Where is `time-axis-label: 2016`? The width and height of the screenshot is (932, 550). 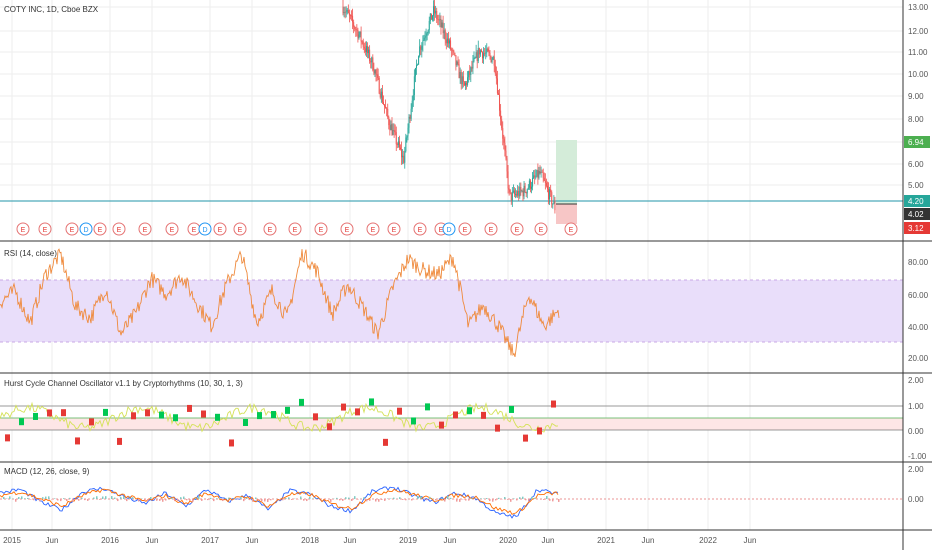
time-axis-label: 2016 is located at coordinates (110, 540).